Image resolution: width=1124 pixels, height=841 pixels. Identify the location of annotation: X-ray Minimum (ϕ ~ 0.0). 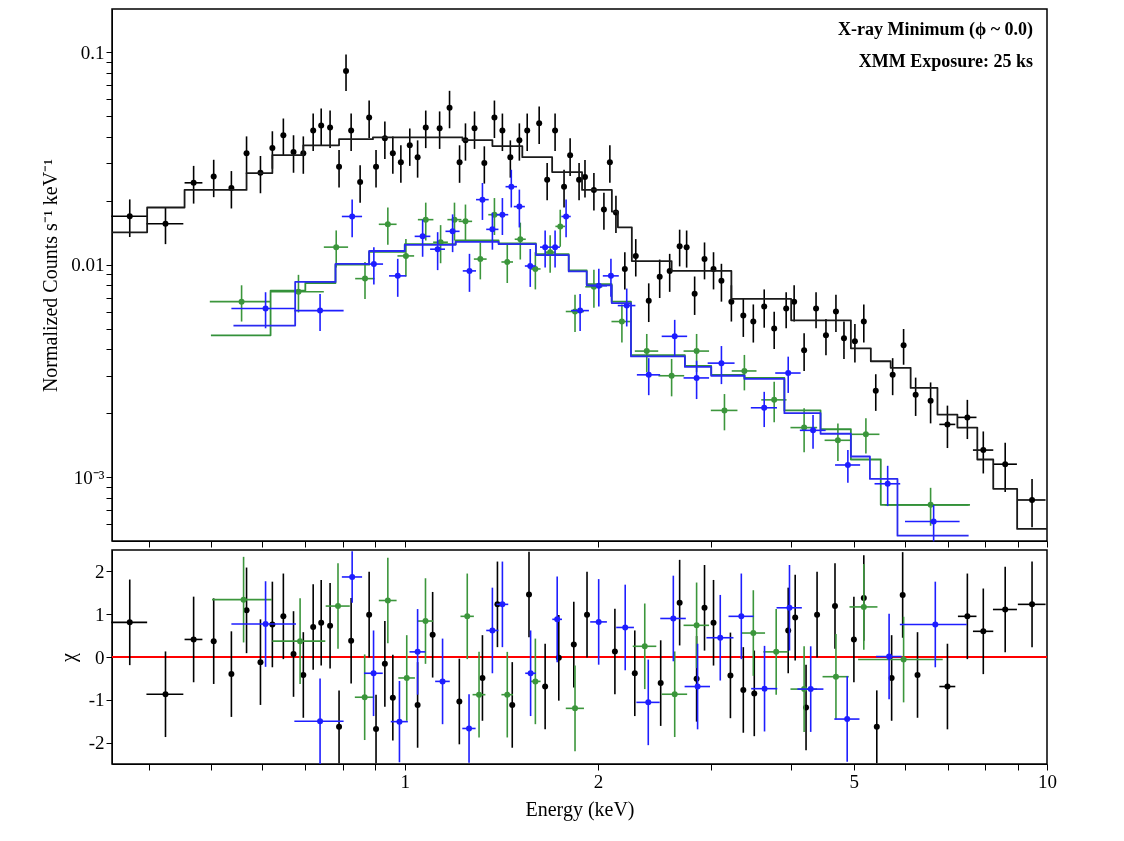
(935, 29).